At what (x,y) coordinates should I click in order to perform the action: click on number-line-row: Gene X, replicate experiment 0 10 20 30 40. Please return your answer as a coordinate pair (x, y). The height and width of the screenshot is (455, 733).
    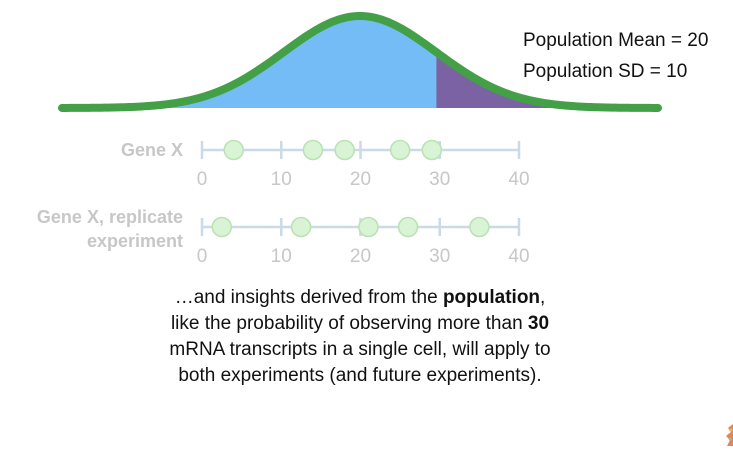
    Looking at the image, I should click on (283, 237).